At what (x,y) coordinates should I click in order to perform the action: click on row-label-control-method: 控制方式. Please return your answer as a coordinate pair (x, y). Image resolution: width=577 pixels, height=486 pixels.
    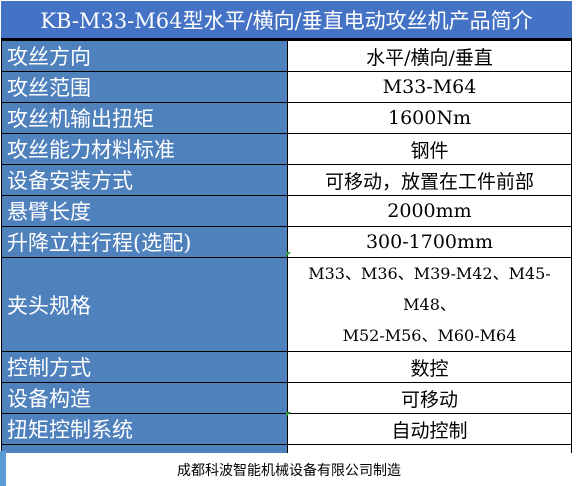
    Looking at the image, I should click on (144, 367).